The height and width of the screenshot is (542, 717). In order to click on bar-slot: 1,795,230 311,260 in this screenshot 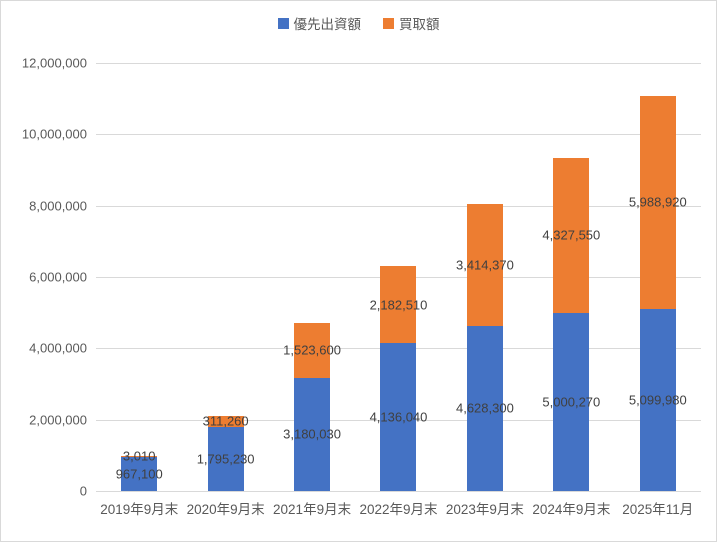, I will do `click(225, 277)`.